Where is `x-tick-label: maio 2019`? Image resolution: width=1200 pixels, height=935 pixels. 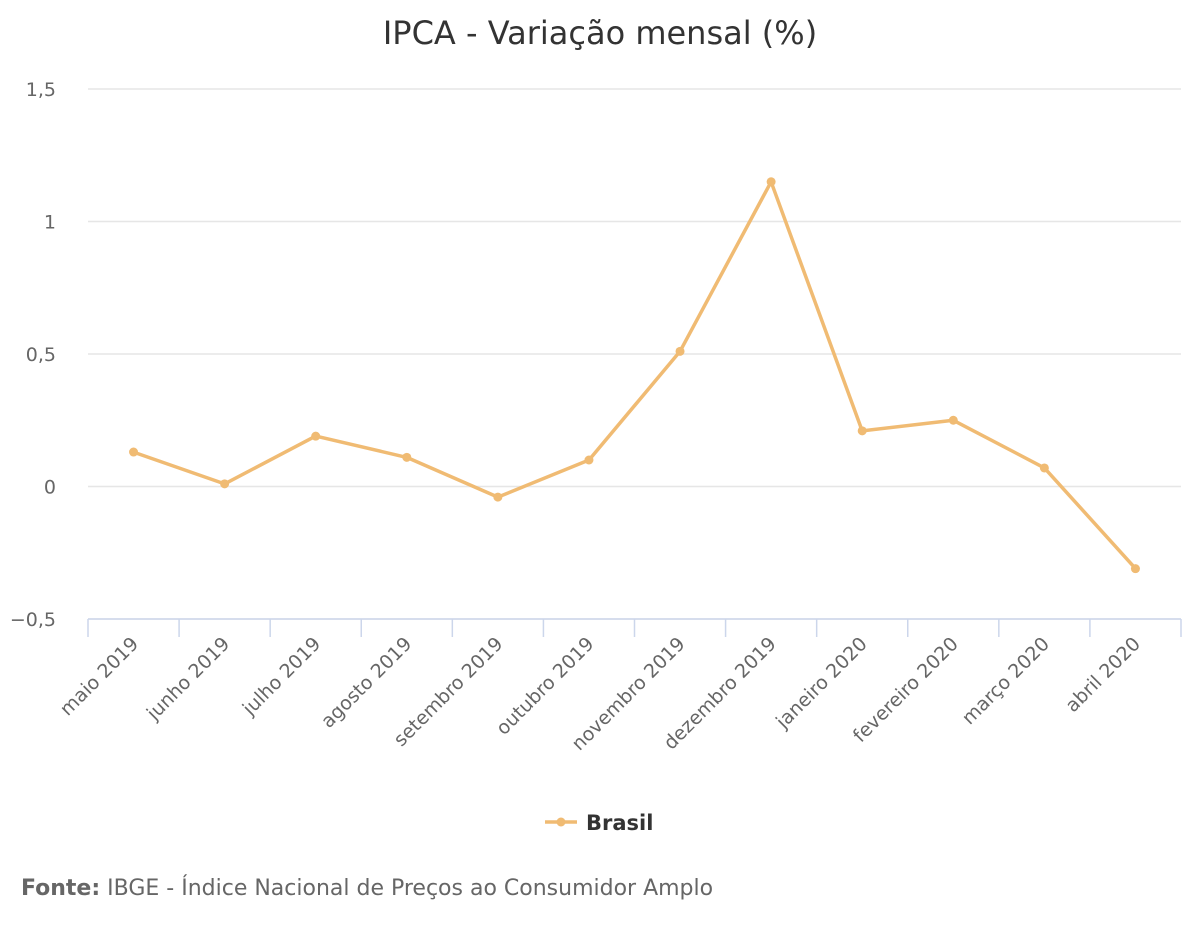 x-tick-label: maio 2019 is located at coordinates (99, 676).